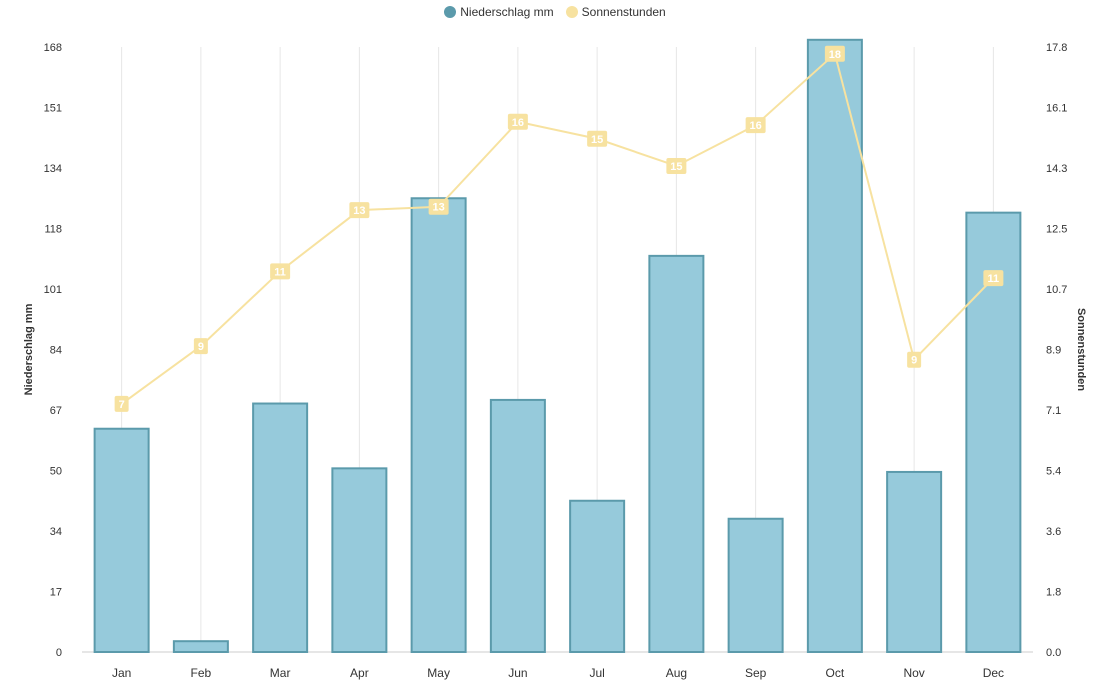  Describe the element at coordinates (1056, 290) in the screenshot. I see `right-axis-tick-label: 10.7` at that location.